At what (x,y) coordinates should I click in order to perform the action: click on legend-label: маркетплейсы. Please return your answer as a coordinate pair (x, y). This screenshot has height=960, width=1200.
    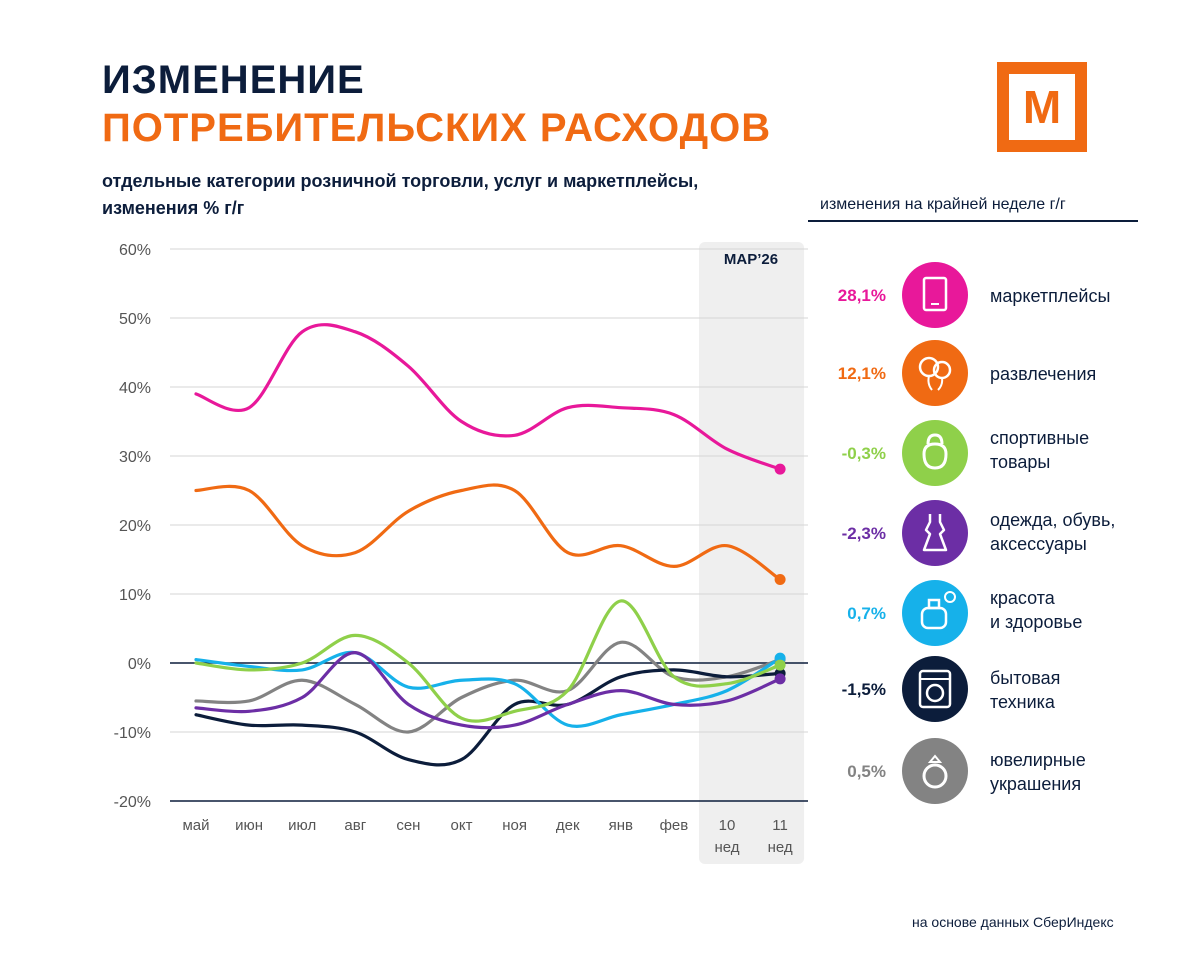
    Looking at the image, I should click on (1050, 296).